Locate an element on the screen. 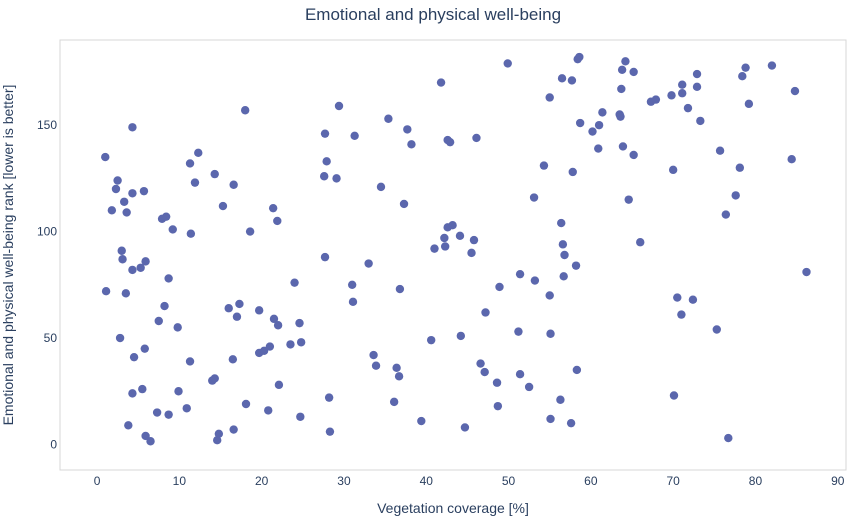  y-tick-labels: 0 50 100 150 is located at coordinates (47, 284).